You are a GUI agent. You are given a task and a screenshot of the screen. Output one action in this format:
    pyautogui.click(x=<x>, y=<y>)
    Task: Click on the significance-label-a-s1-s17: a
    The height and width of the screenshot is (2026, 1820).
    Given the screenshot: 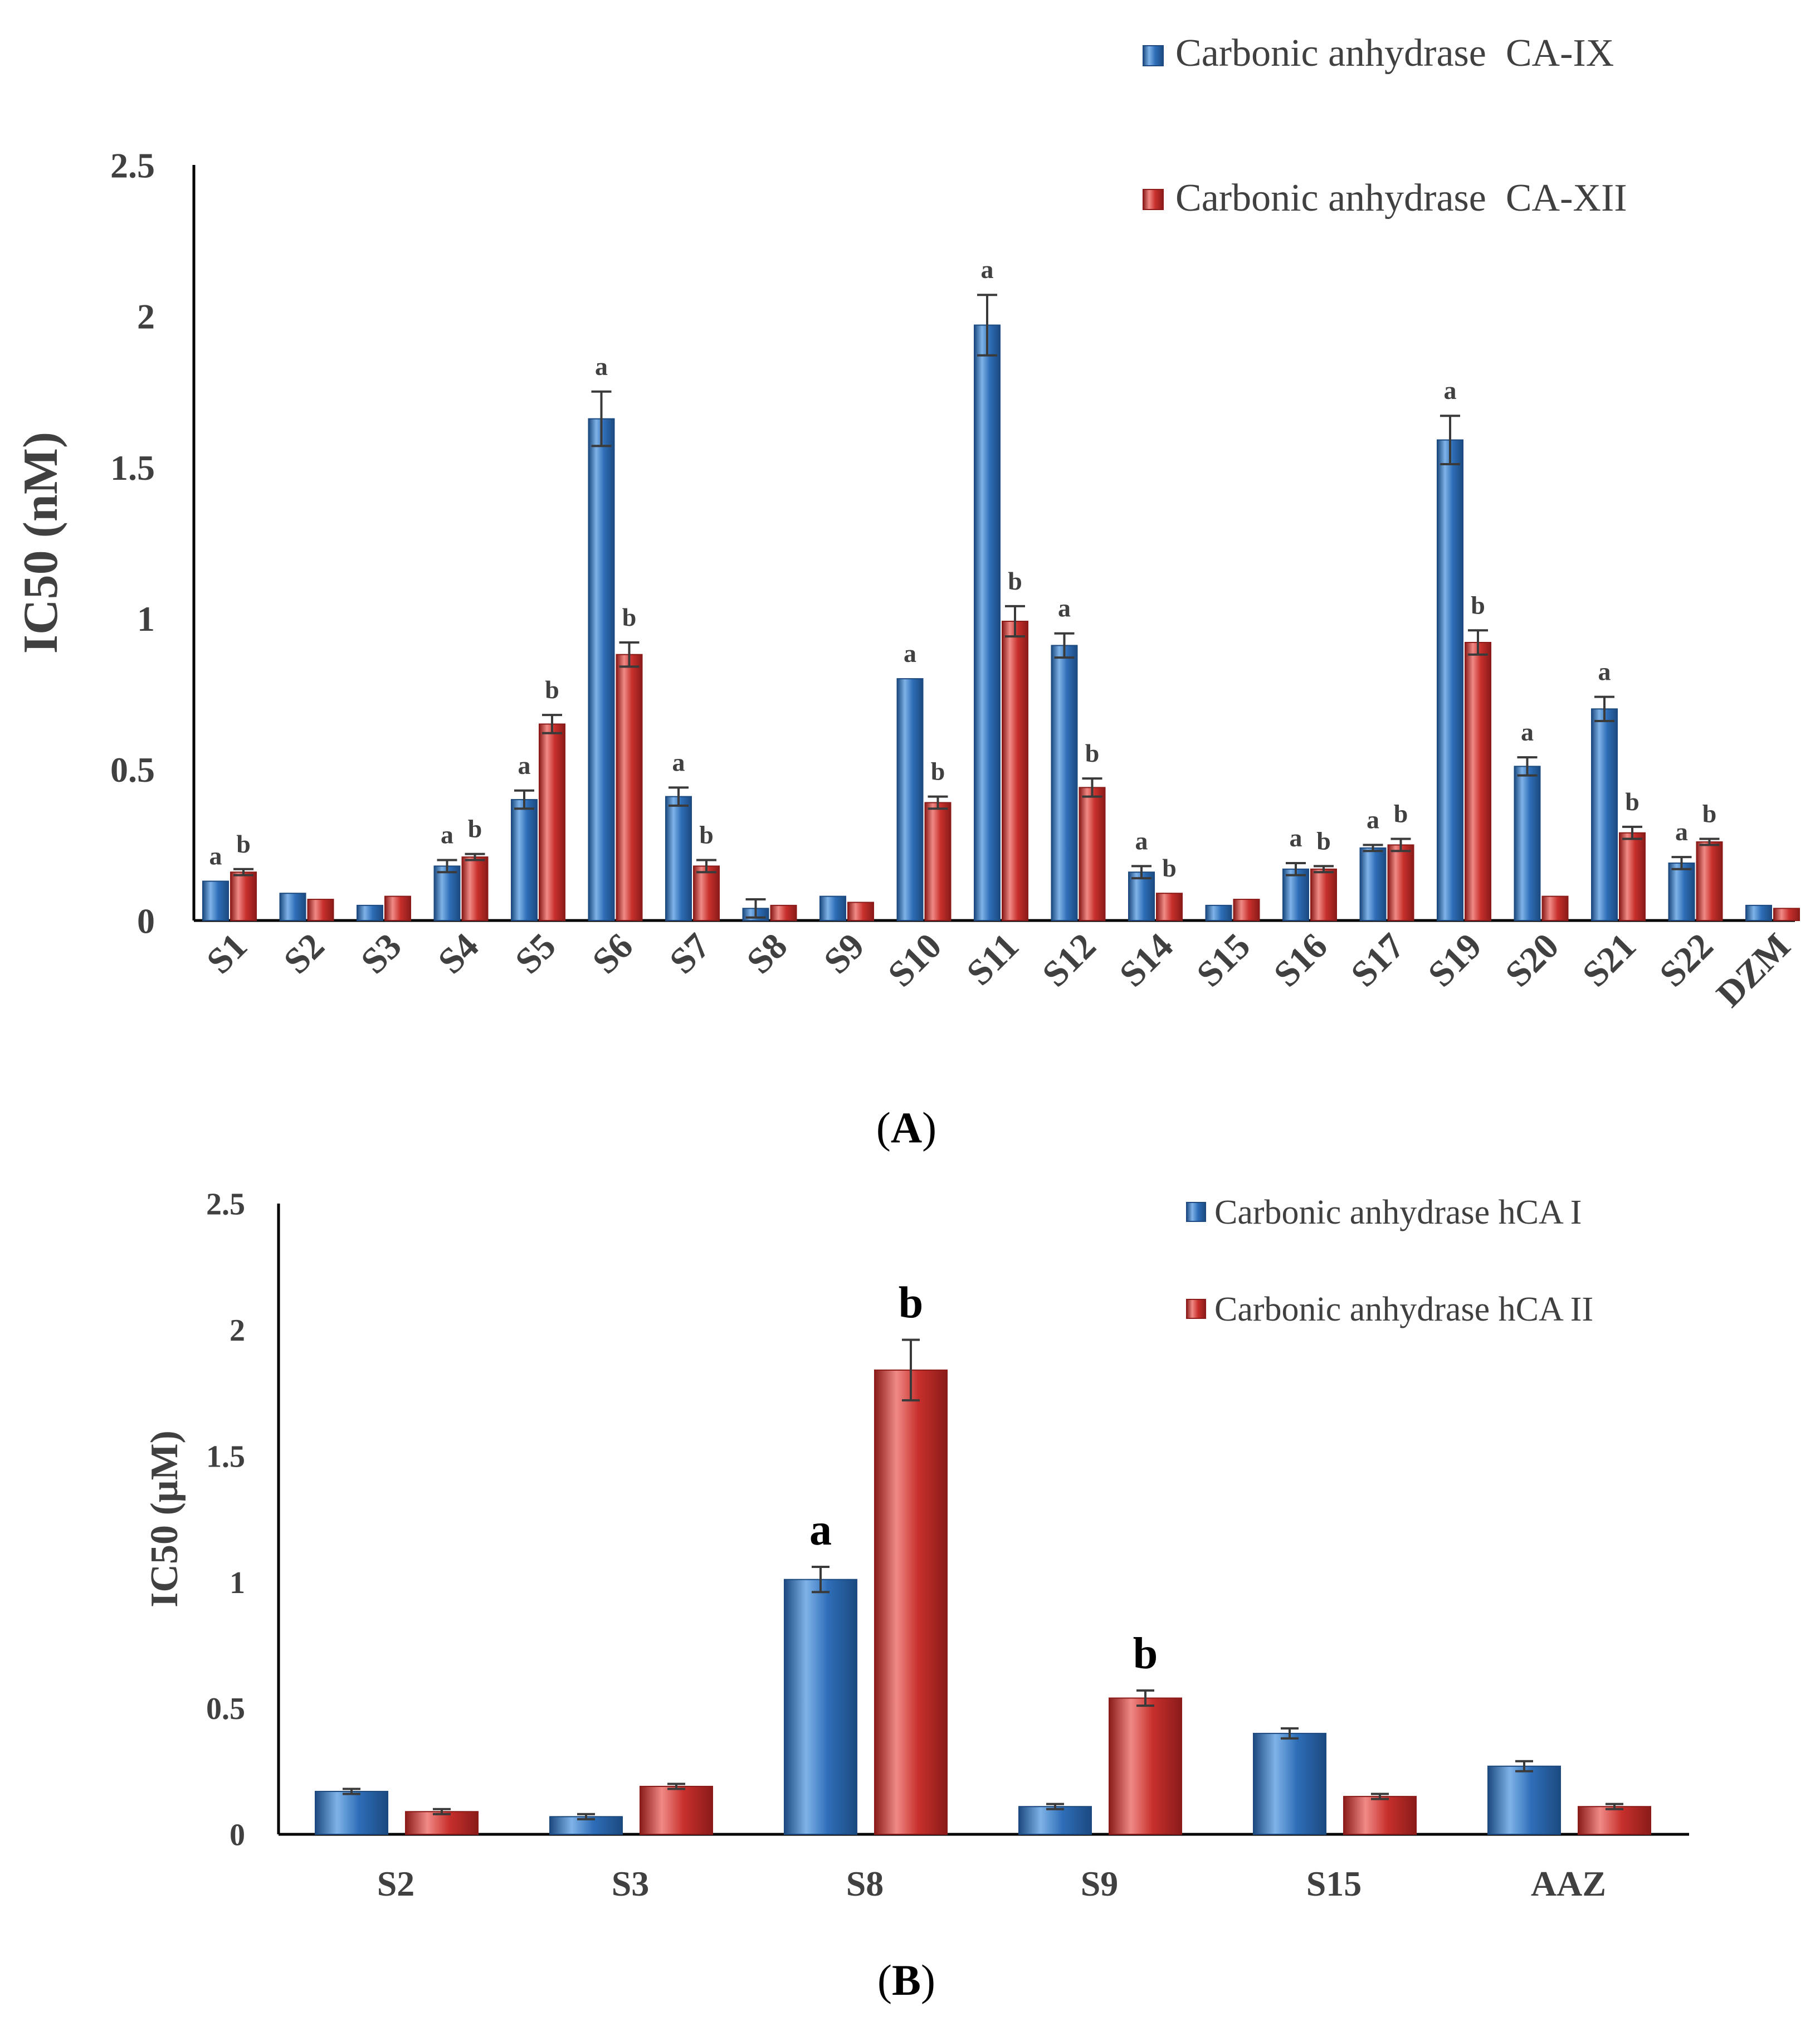 What is the action you would take?
    pyautogui.click(x=1373, y=819)
    